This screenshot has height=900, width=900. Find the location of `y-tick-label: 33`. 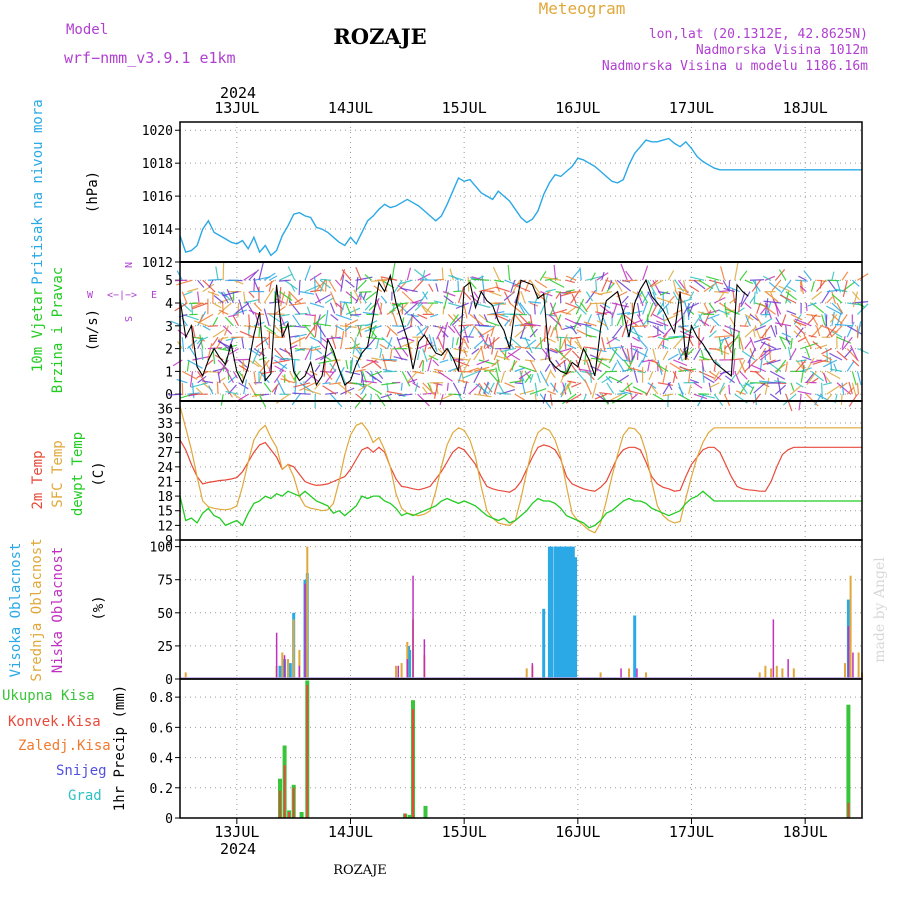

y-tick-label: 33 is located at coordinates (165, 424).